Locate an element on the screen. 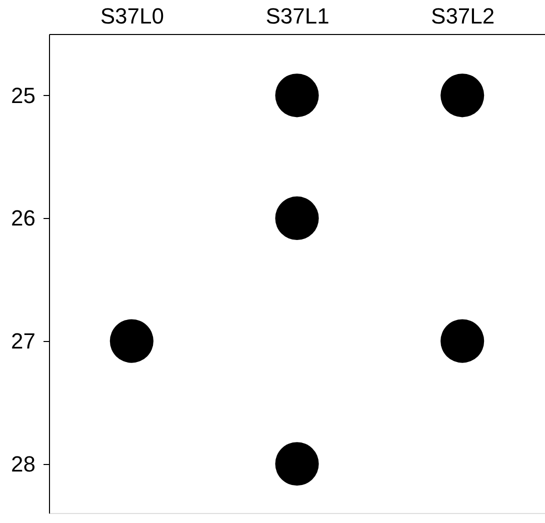 The height and width of the screenshot is (523, 545). y-tick-label: 27 is located at coordinates (23, 341).